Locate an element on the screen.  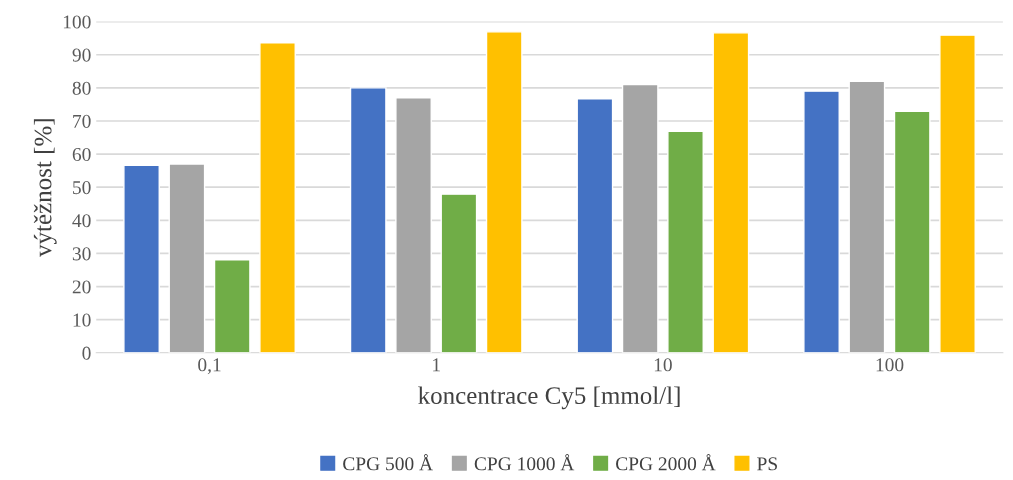
y-tick-label: 30 is located at coordinates (81, 254).